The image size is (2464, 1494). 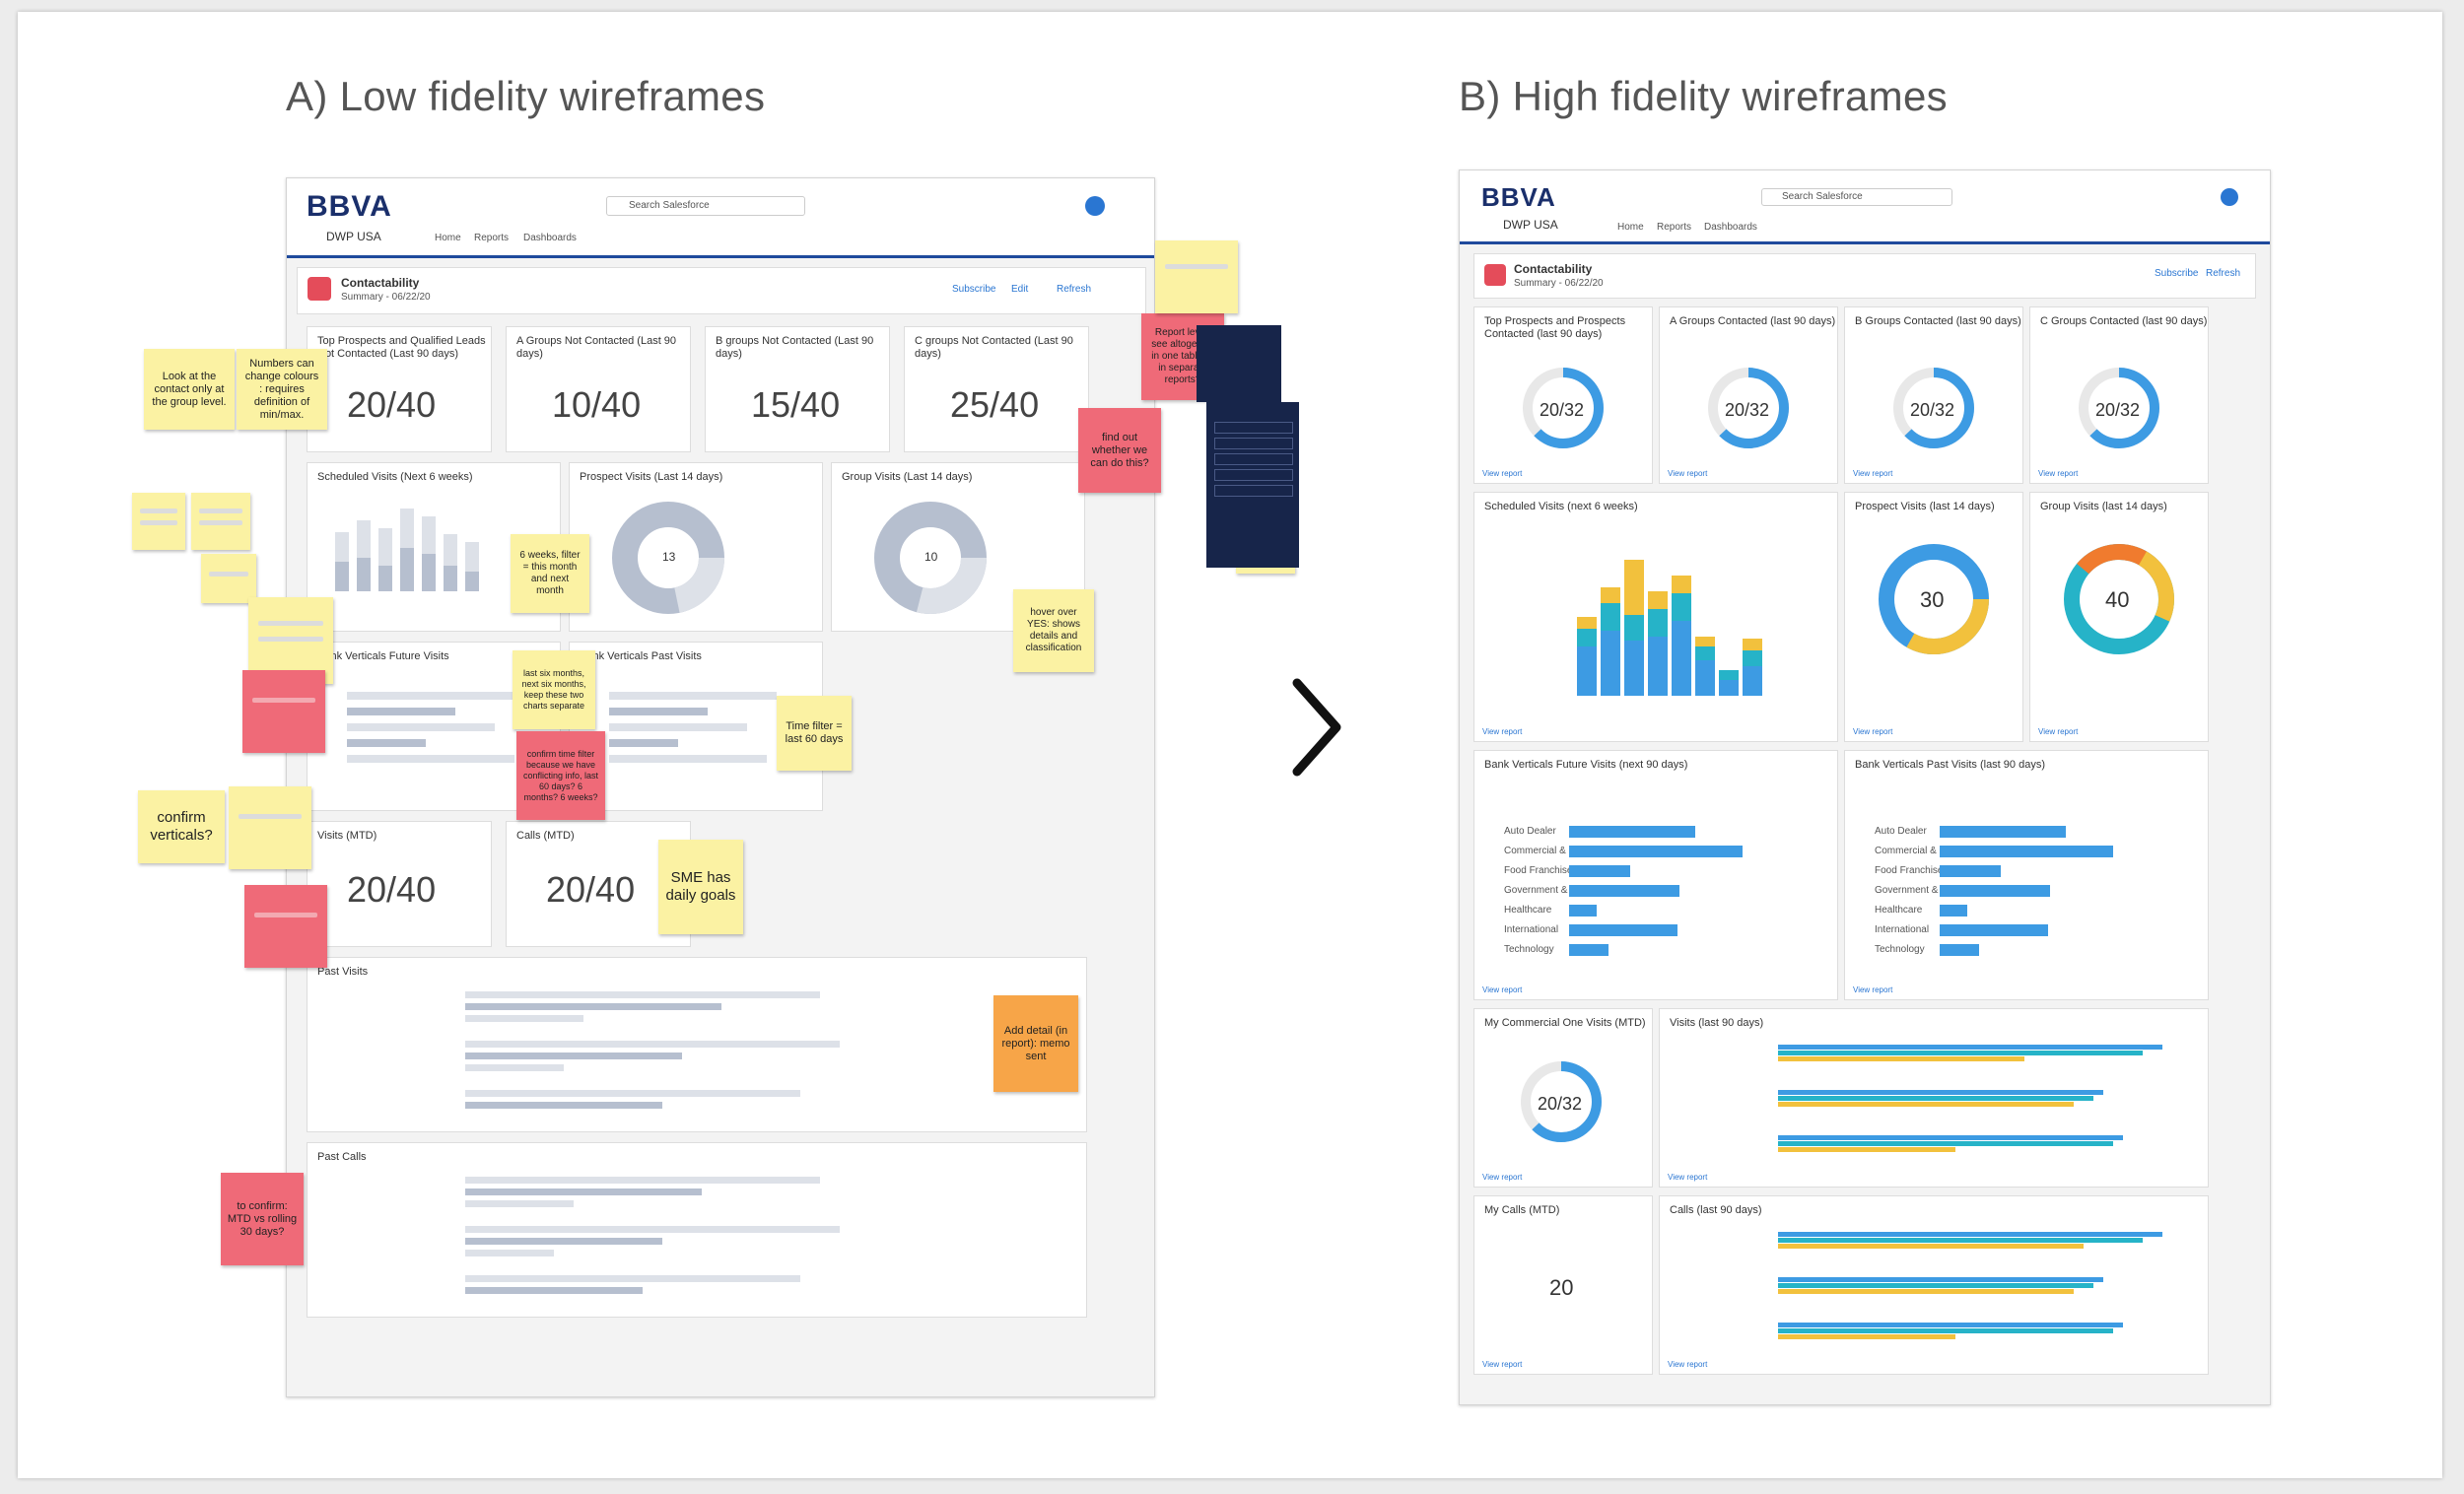 What do you see at coordinates (262, 1219) in the screenshot?
I see `sticky-note: to confirm: MTD vs rolling 30 days?` at bounding box center [262, 1219].